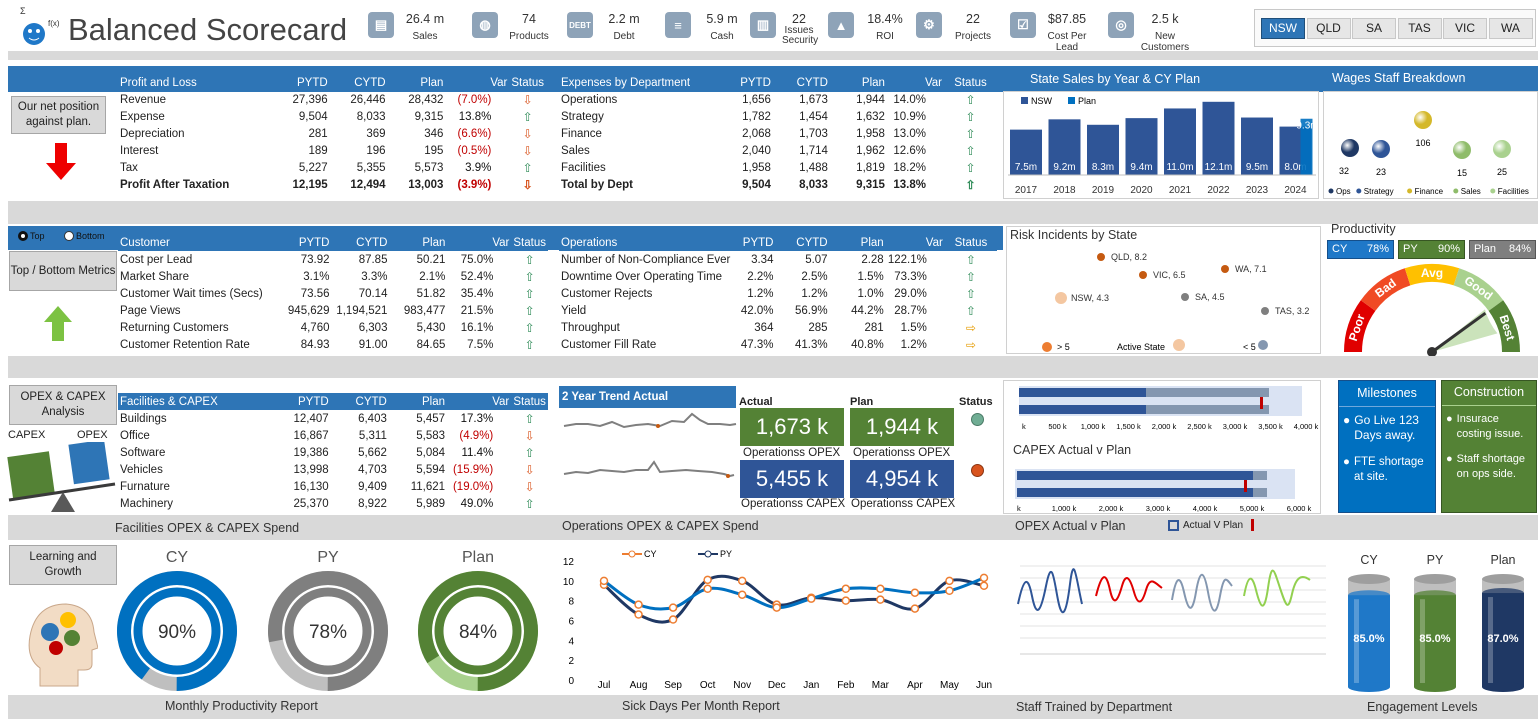  What do you see at coordinates (569, 582) in the screenshot?
I see `y-tick: 10` at bounding box center [569, 582].